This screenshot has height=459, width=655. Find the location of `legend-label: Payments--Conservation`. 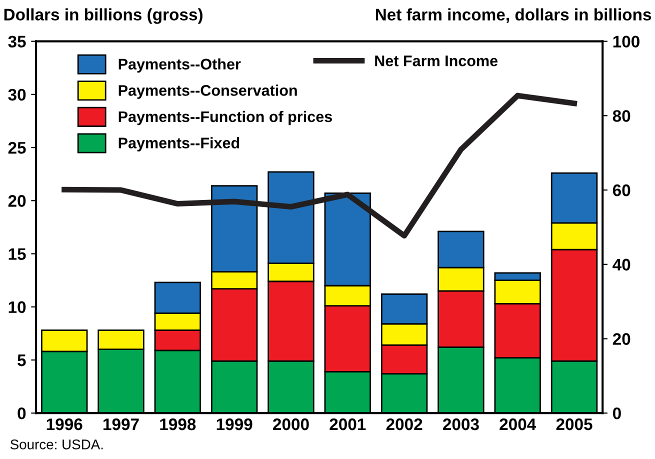

legend-label: Payments--Conservation is located at coordinates (207, 91).